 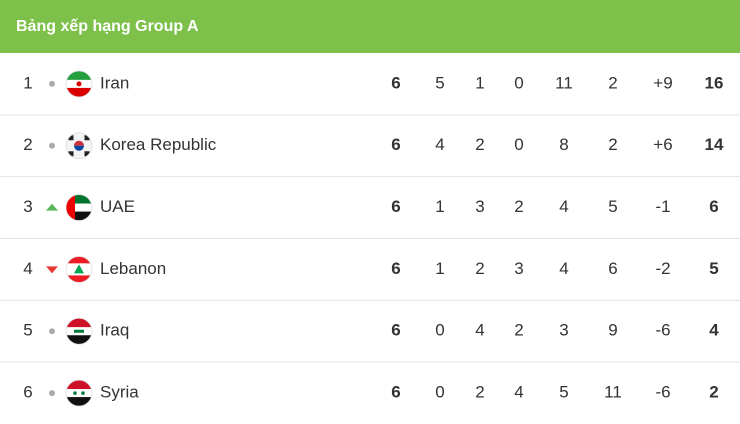 I want to click on stat-cell: 16, so click(x=714, y=82).